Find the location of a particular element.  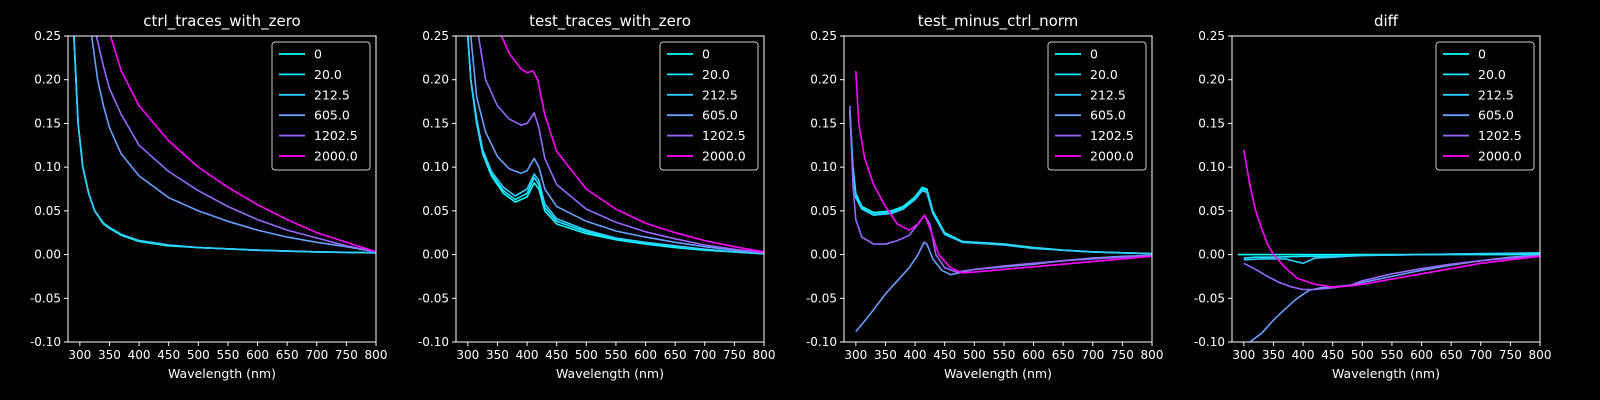

chart-title: test_minus_ctrl_norm is located at coordinates (998, 21).